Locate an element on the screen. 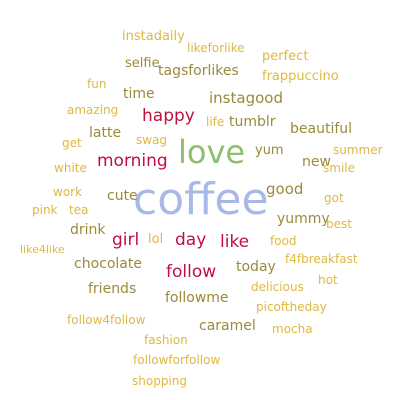  word-life: life is located at coordinates (215, 122).